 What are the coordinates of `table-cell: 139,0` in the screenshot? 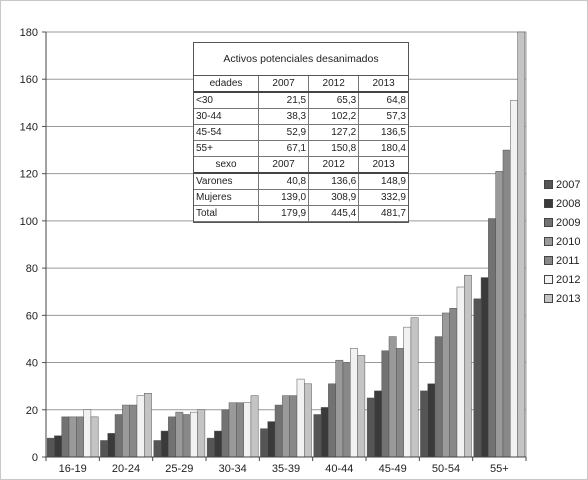 It's located at (283, 197).